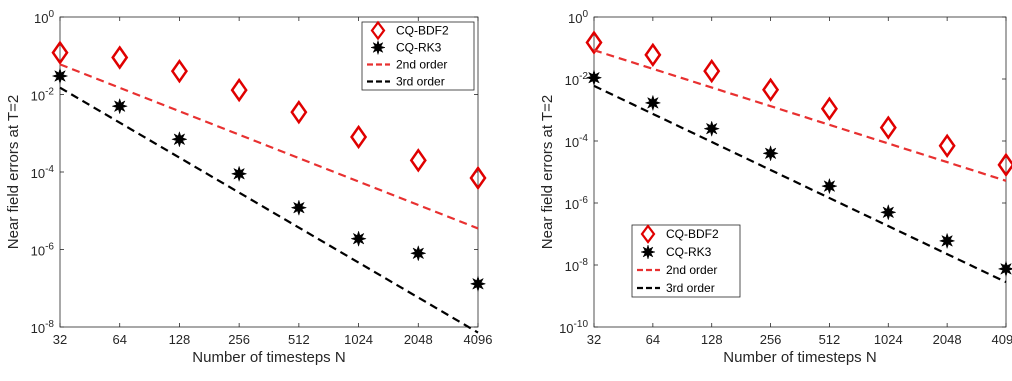 This screenshot has height=381, width=1012. I want to click on legend, so click(686, 261).